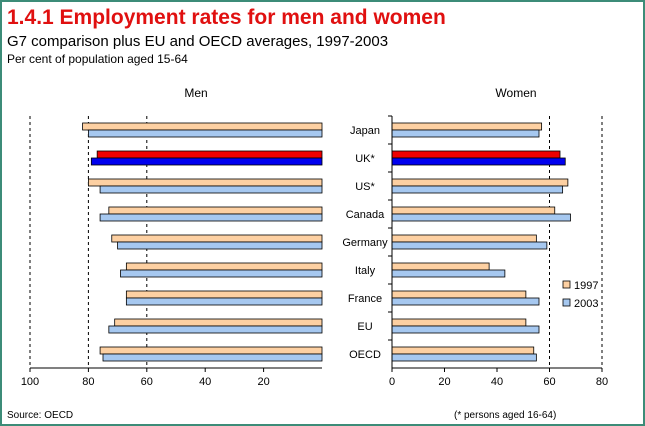 The height and width of the screenshot is (426, 645). I want to click on women-x-tick-label: 40, so click(497, 382).